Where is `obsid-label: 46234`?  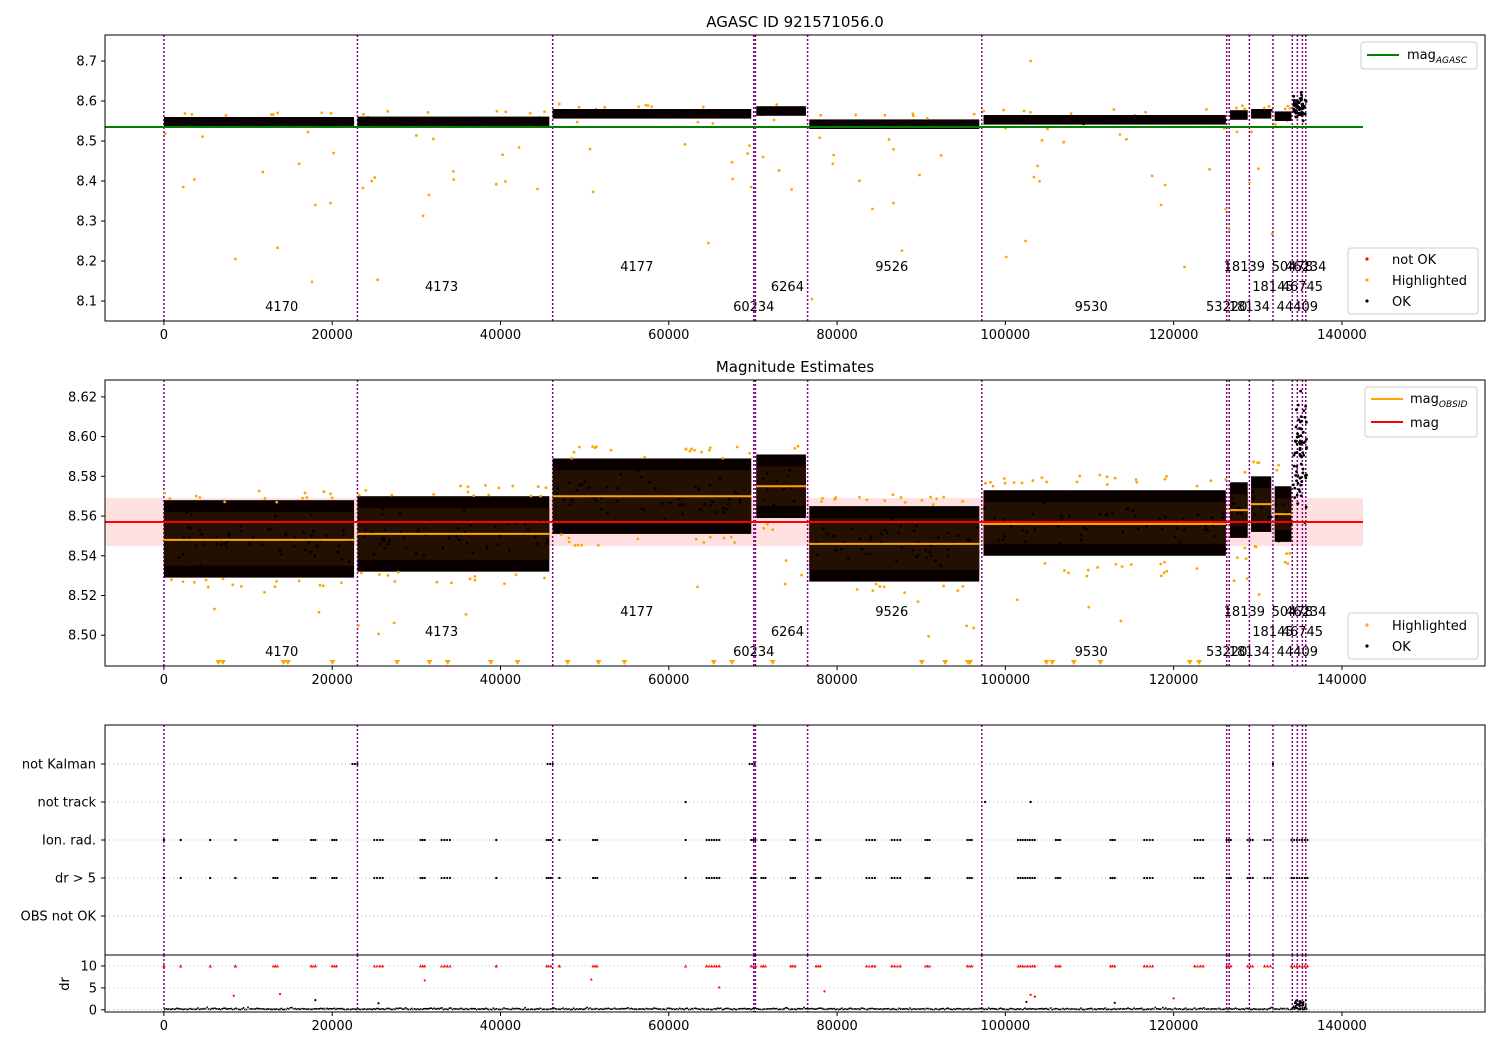 obsid-label: 46234 is located at coordinates (1305, 612).